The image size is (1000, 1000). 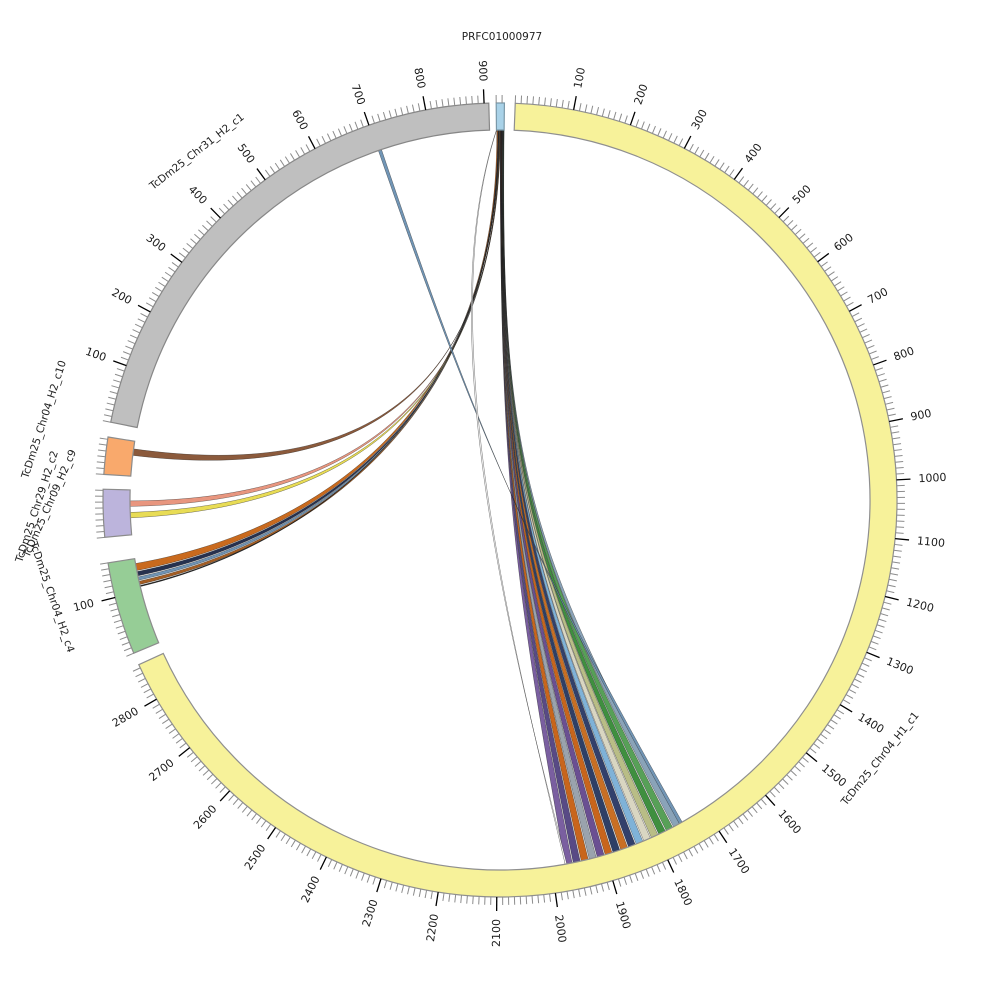 I want to click on tick-label: 2800, so click(x=125, y=717).